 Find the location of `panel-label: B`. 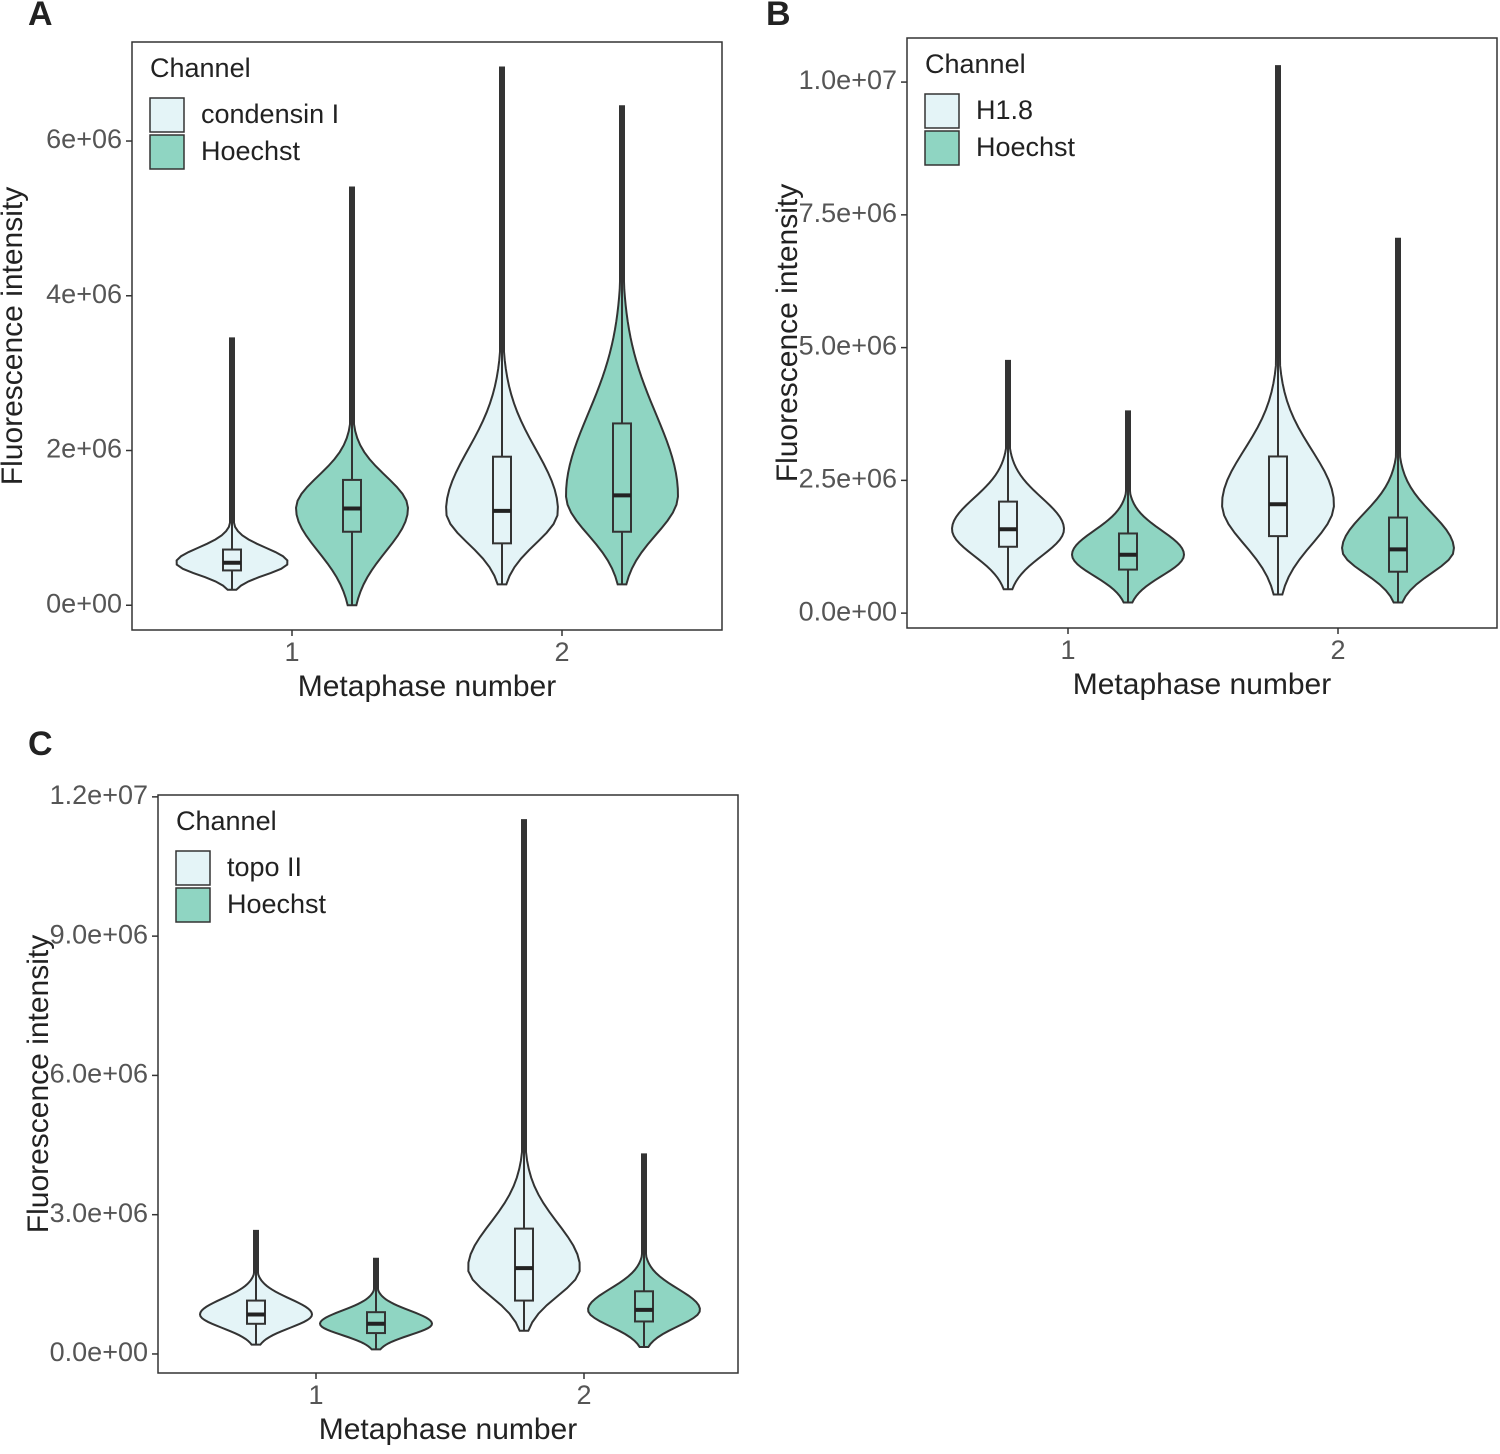

panel-label: B is located at coordinates (778, 16).